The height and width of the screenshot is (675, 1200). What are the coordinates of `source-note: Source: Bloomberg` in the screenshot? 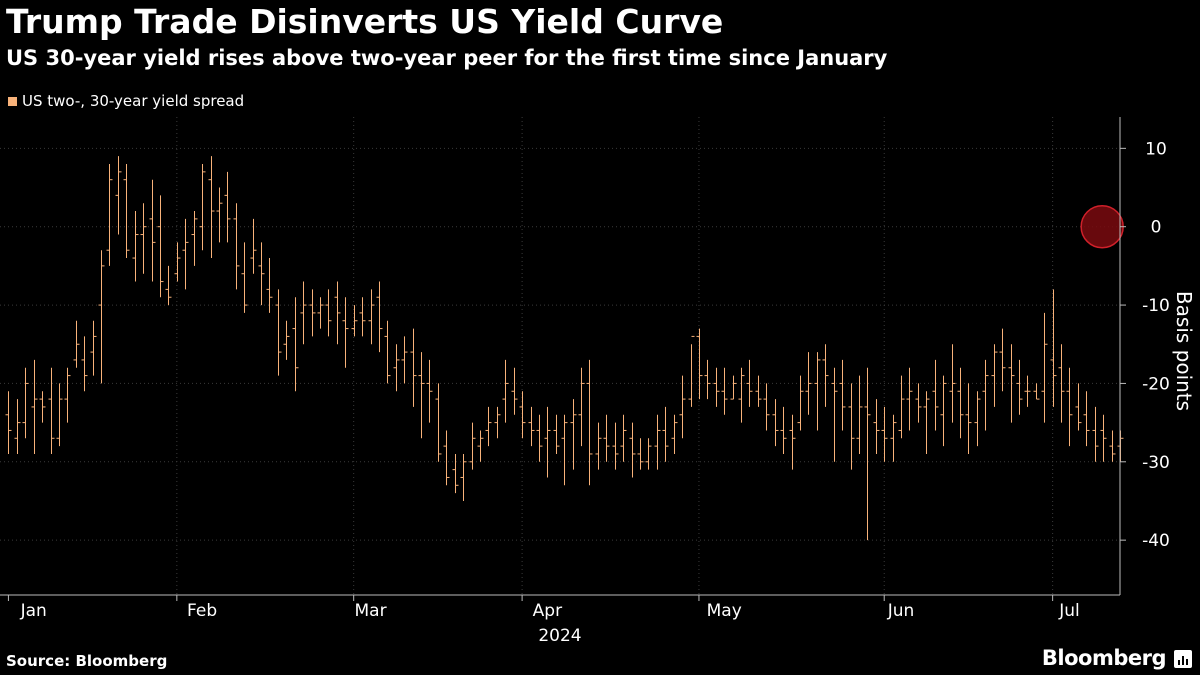 It's located at (87, 661).